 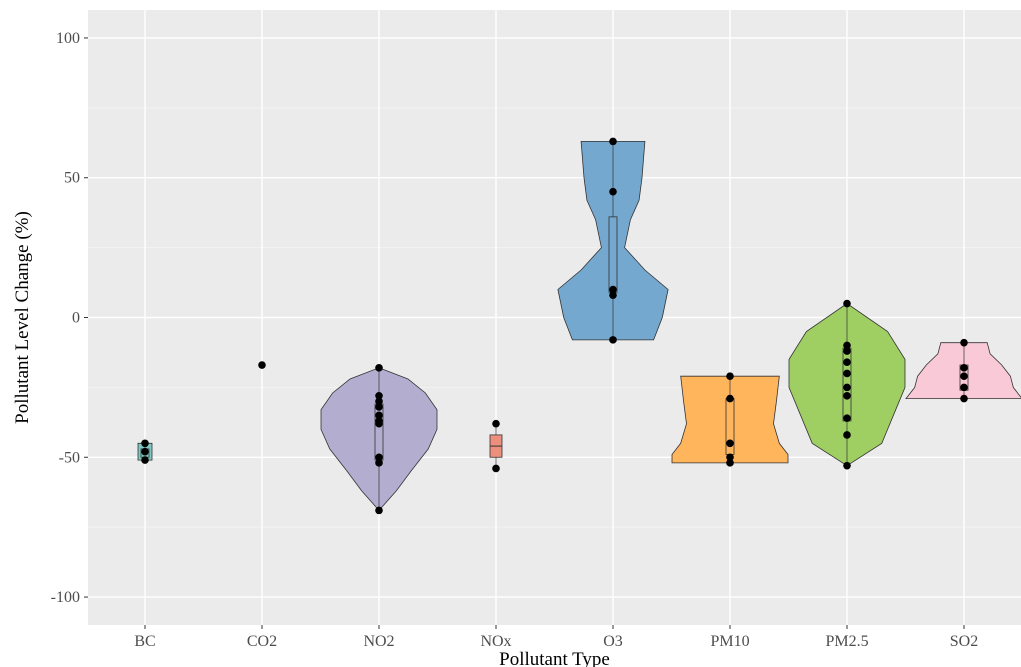 What do you see at coordinates (262, 641) in the screenshot?
I see `x-tick-label: CO2` at bounding box center [262, 641].